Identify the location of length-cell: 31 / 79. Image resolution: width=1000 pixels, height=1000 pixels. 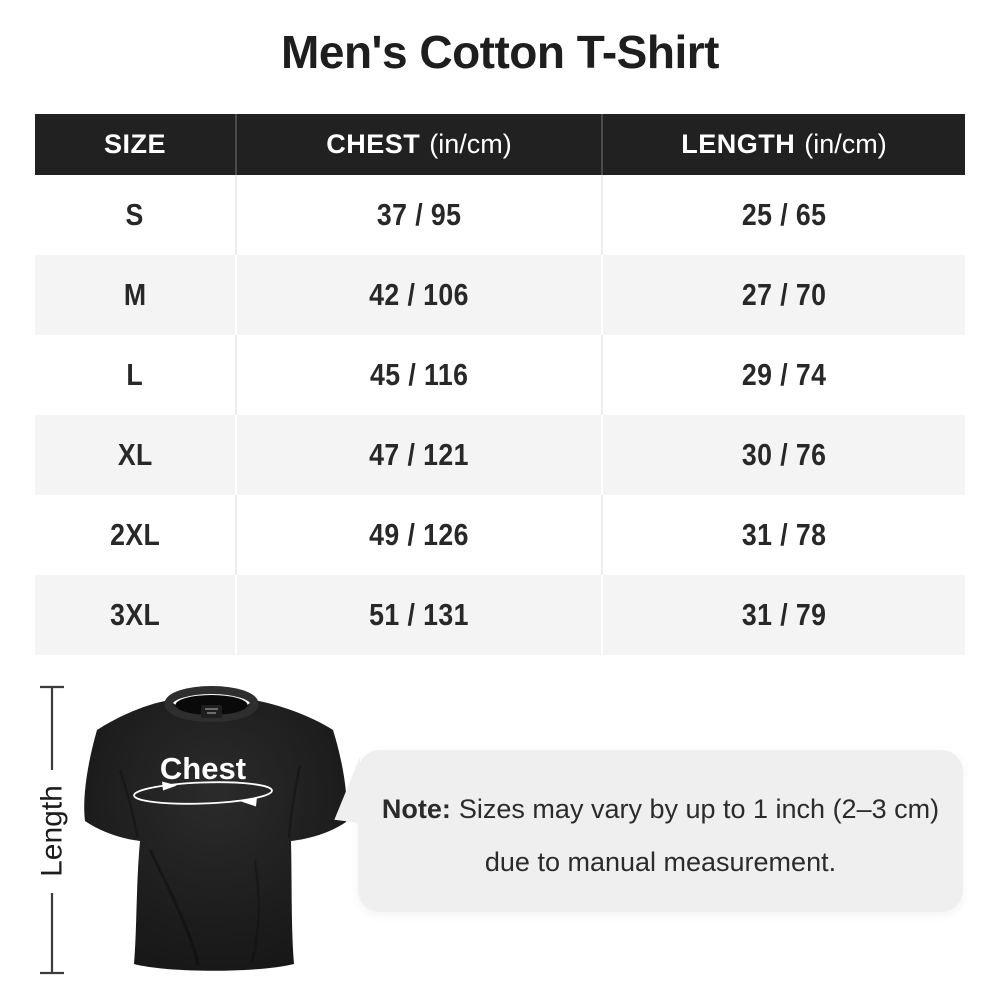
(784, 615).